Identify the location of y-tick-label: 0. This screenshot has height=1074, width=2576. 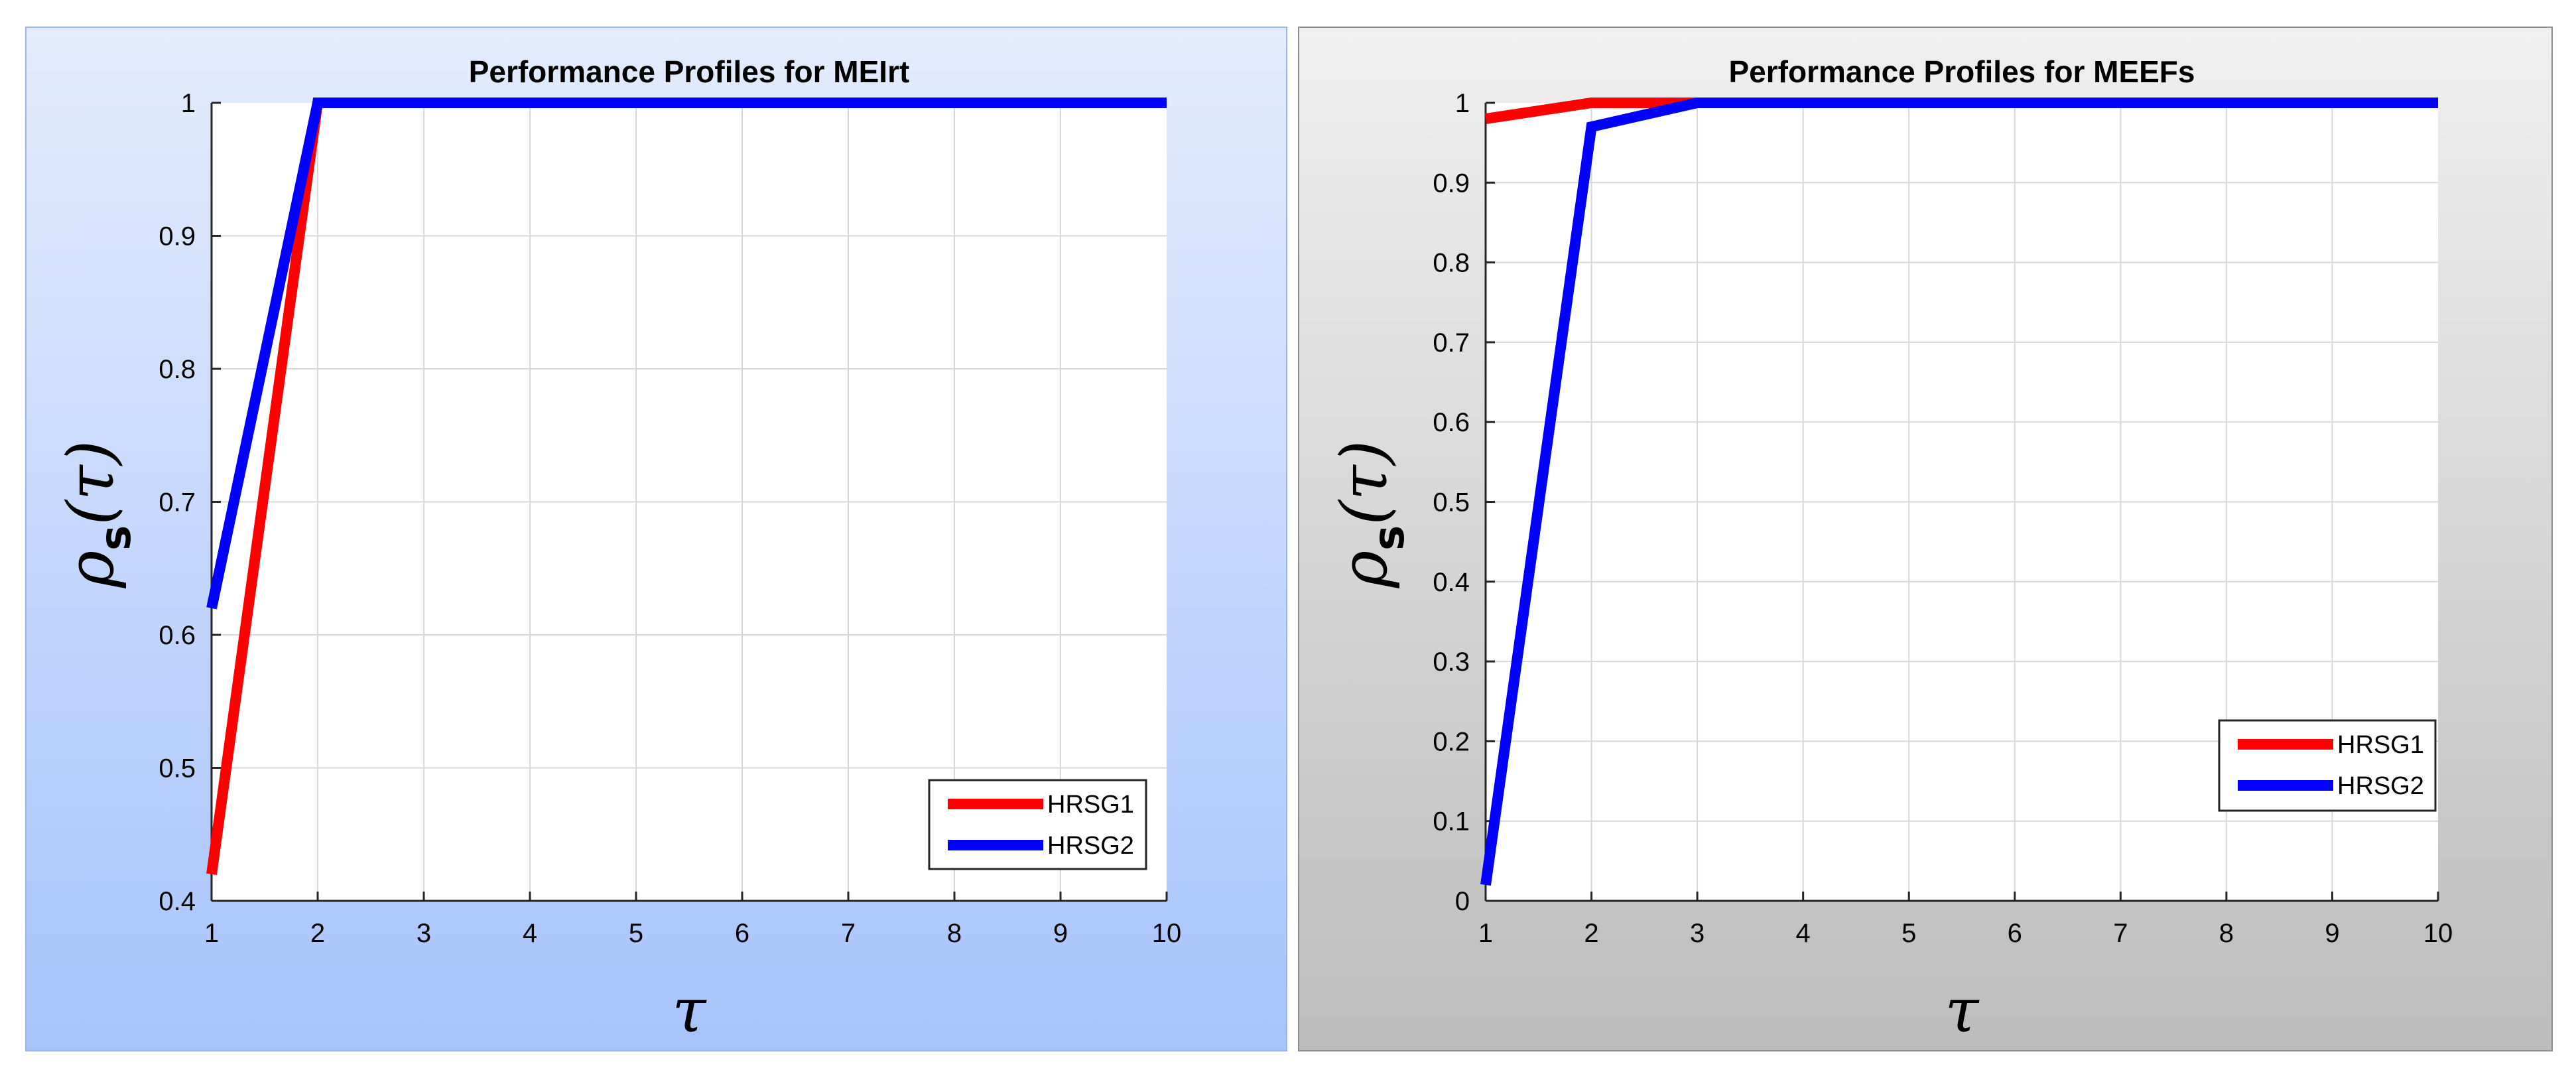
(1463, 901).